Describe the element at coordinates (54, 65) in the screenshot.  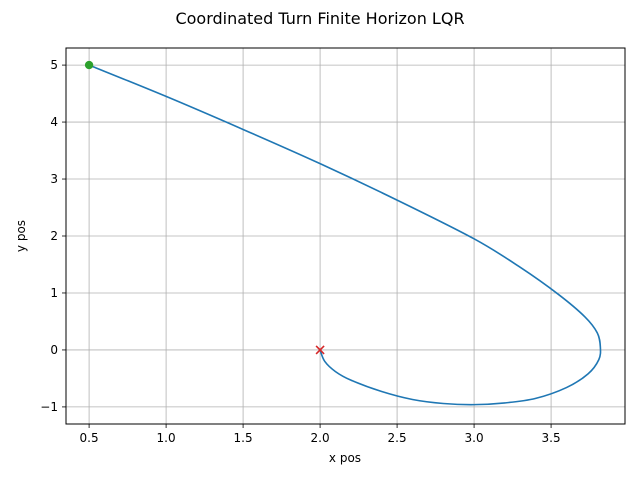
I see `y-tick-label: 5` at that location.